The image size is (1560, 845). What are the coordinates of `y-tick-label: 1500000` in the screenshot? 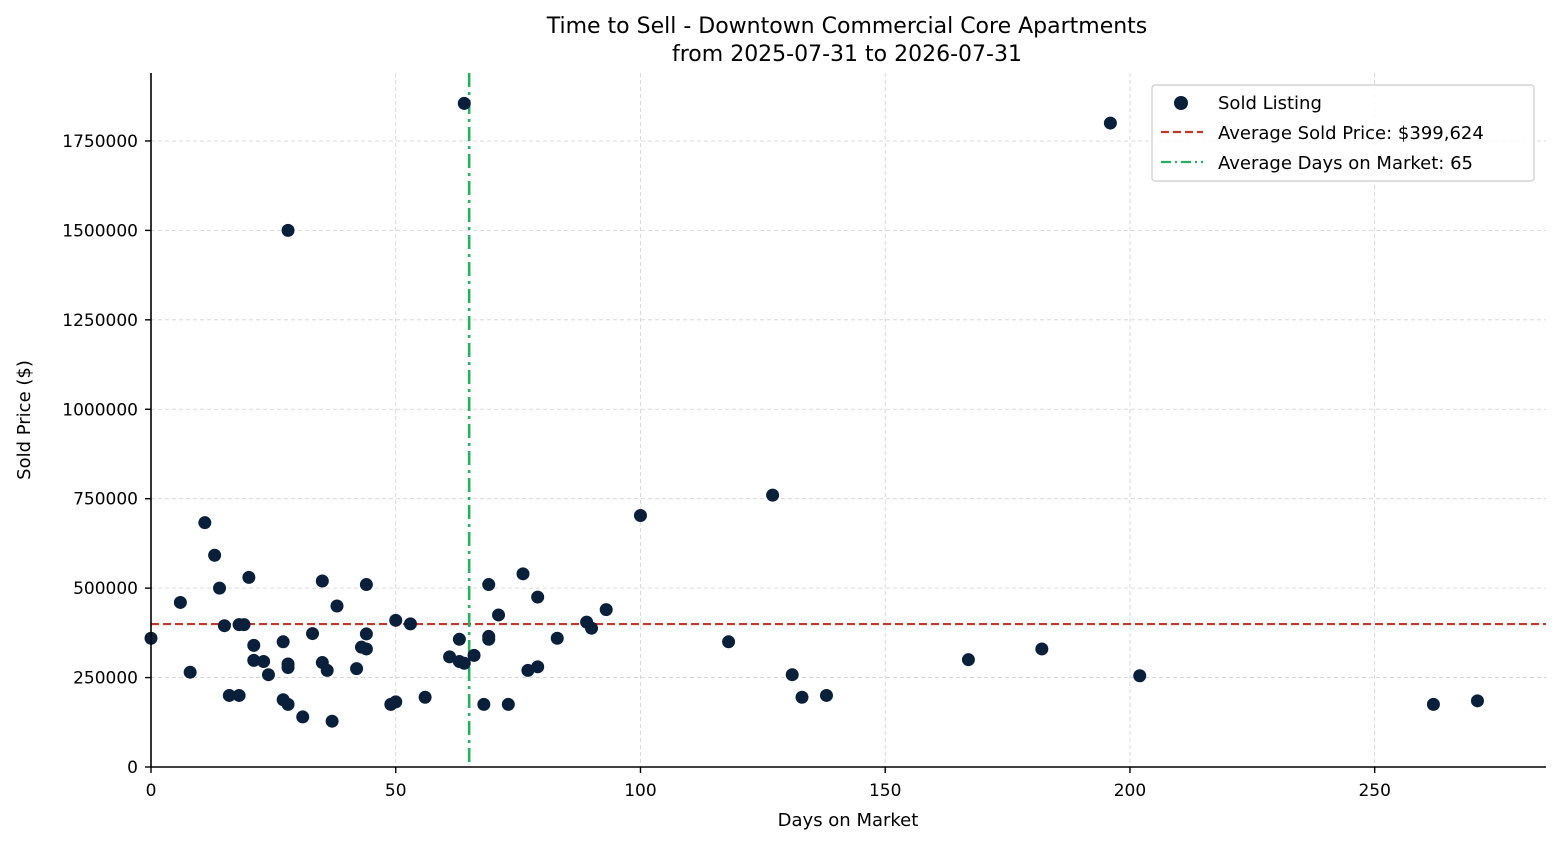 It's located at (100, 231).